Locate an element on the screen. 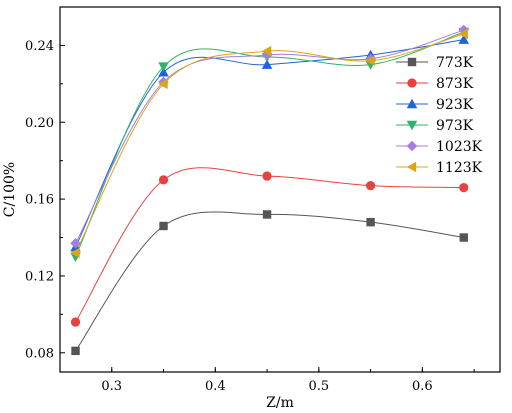 This screenshot has width=512, height=413. legend-label: 923K is located at coordinates (455, 105).